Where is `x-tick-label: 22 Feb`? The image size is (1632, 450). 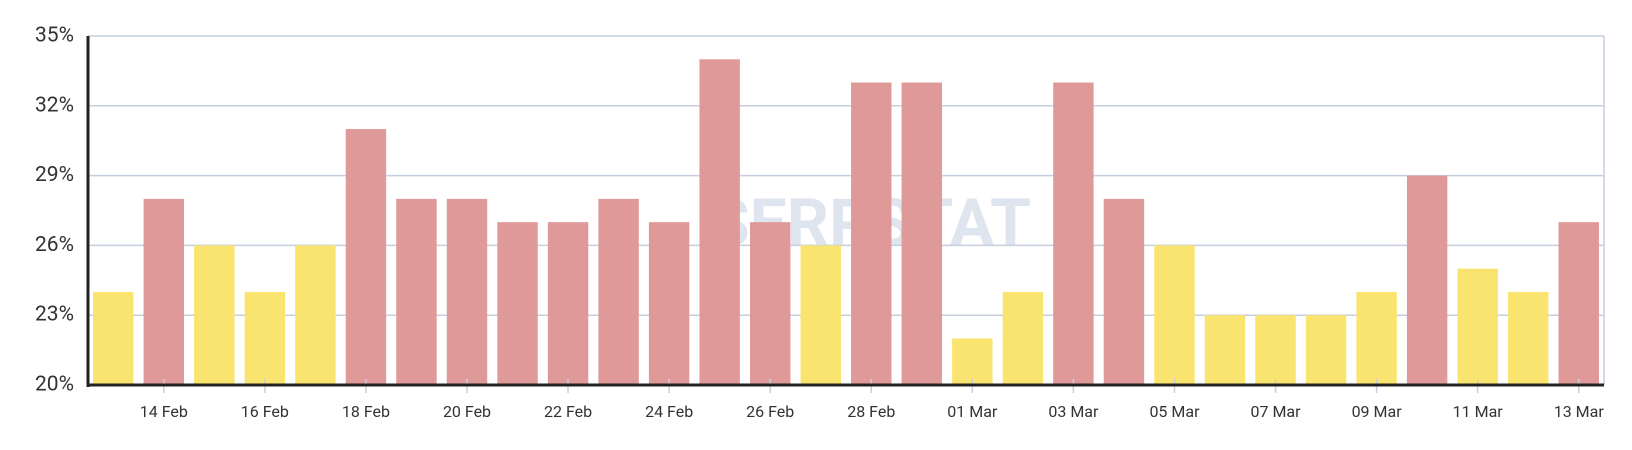
x-tick-label: 22 Feb is located at coordinates (568, 411).